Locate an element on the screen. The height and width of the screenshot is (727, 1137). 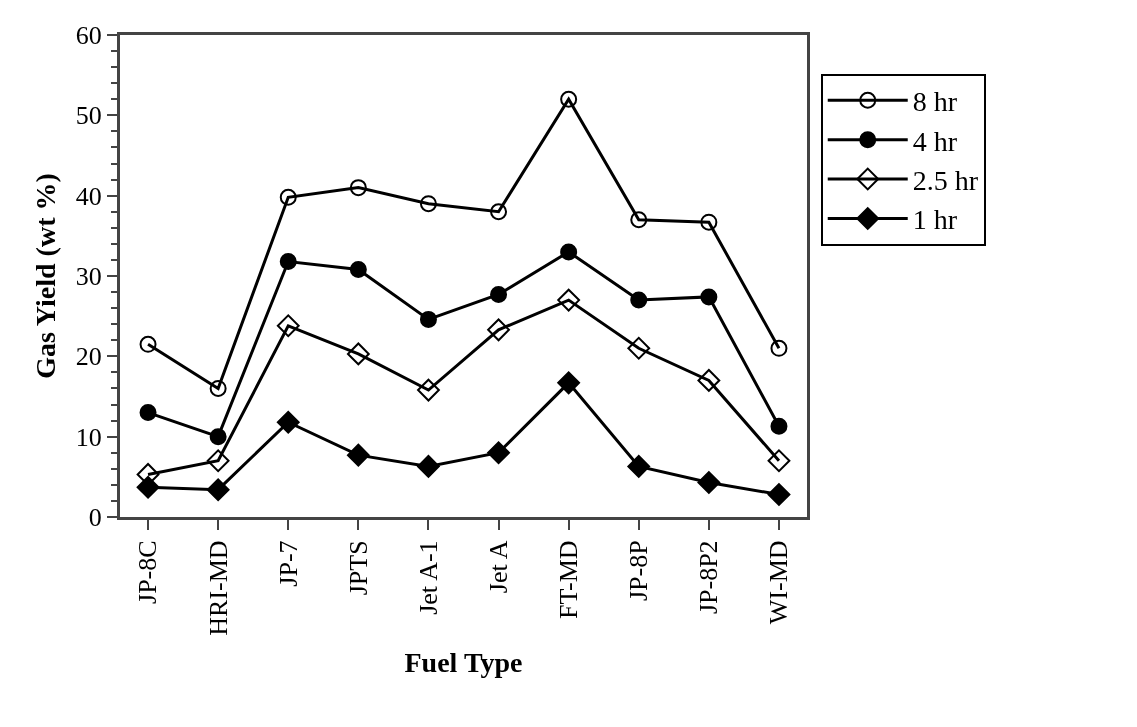
y-tick-label: 50 is located at coordinates (88, 116).